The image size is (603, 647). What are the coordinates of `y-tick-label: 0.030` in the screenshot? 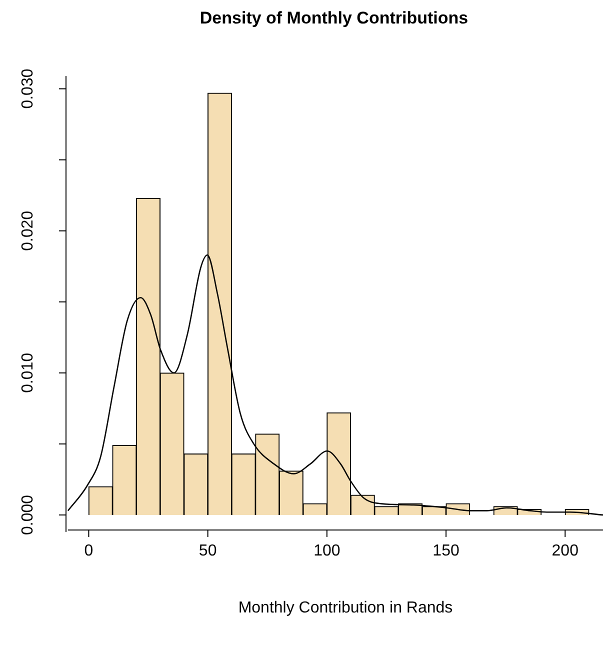 It's located at (27, 88).